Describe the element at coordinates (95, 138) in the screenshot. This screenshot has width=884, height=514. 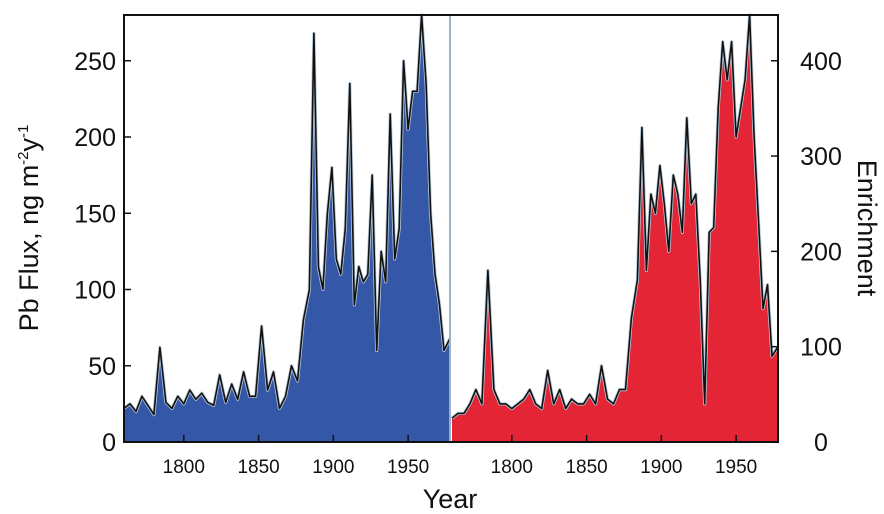
I see `left-y-tick-label: 200` at that location.